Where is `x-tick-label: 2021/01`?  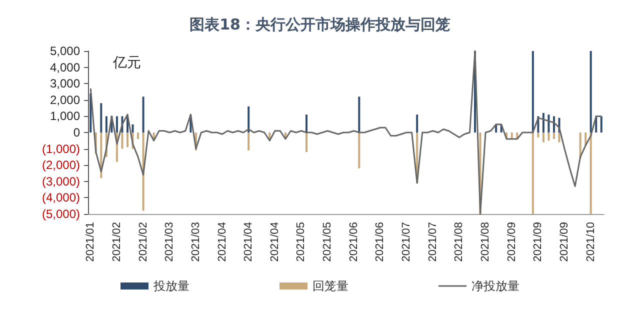
x-tick-label: 2021/01 is located at coordinates (90, 242).